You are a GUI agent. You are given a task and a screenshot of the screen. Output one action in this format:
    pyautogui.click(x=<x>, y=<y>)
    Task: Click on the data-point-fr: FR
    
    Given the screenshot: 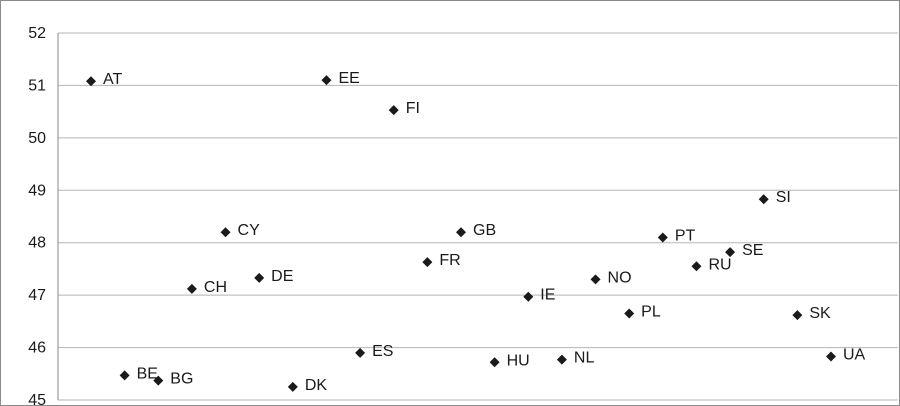 What is the action you would take?
    pyautogui.click(x=441, y=260)
    